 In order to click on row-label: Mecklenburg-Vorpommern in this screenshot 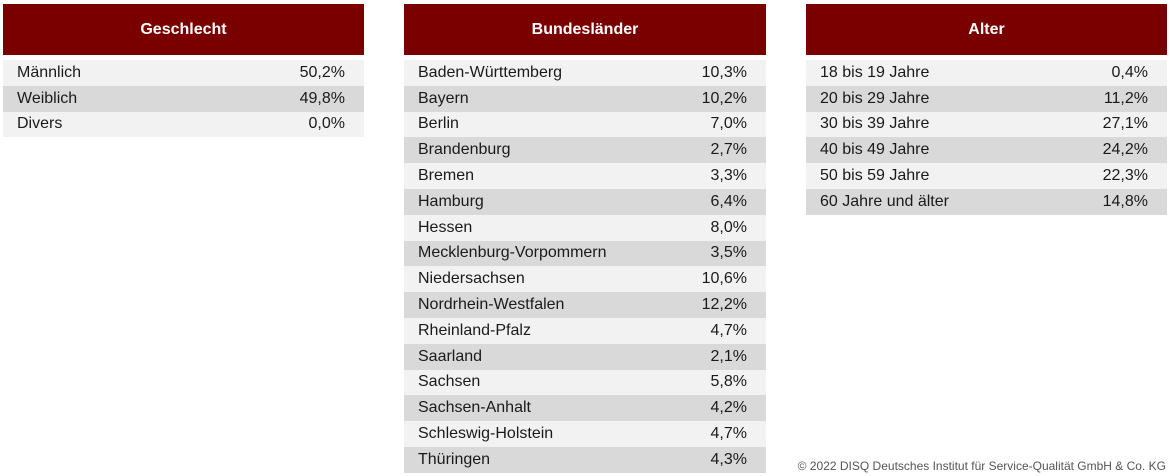, I will do `click(512, 253)`.